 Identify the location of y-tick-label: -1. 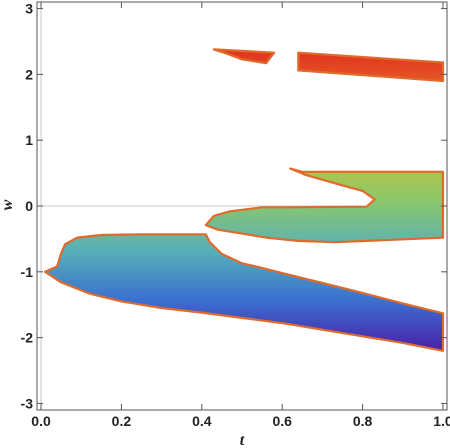
(27, 272).